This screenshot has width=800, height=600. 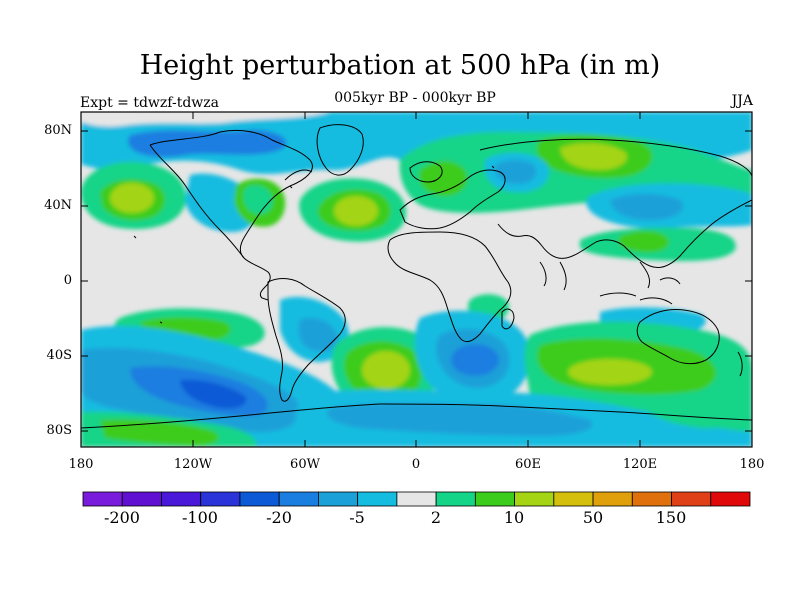 I want to click on colorbar, so click(x=416, y=499).